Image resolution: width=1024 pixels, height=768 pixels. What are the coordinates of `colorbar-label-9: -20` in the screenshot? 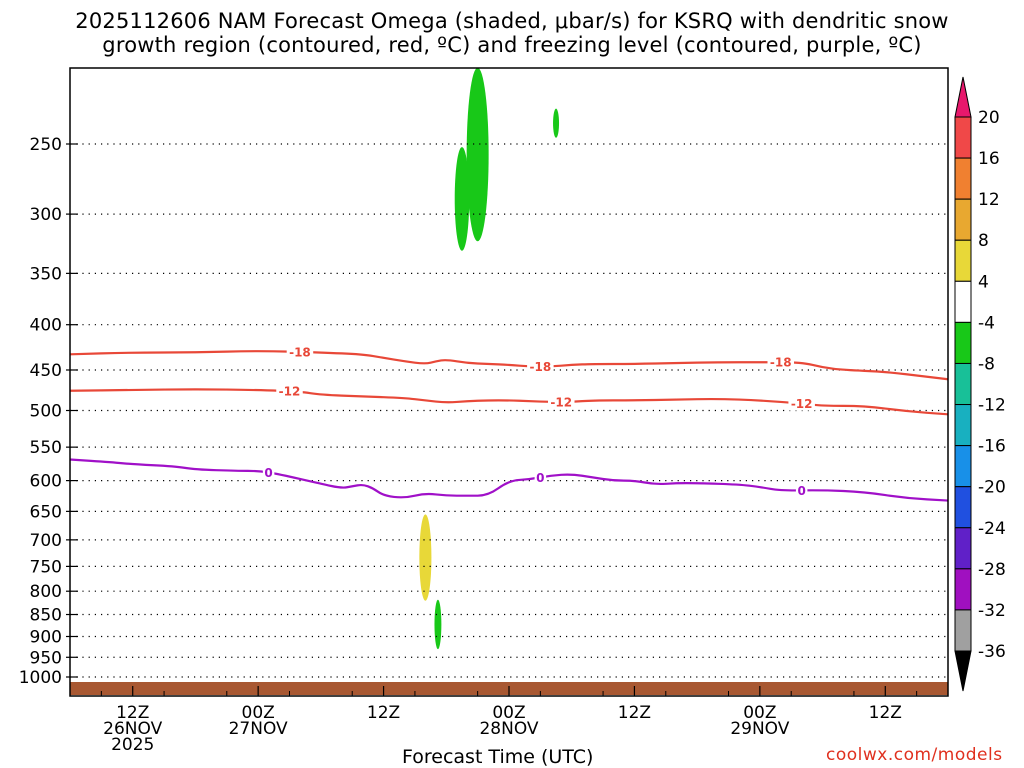 It's located at (992, 488).